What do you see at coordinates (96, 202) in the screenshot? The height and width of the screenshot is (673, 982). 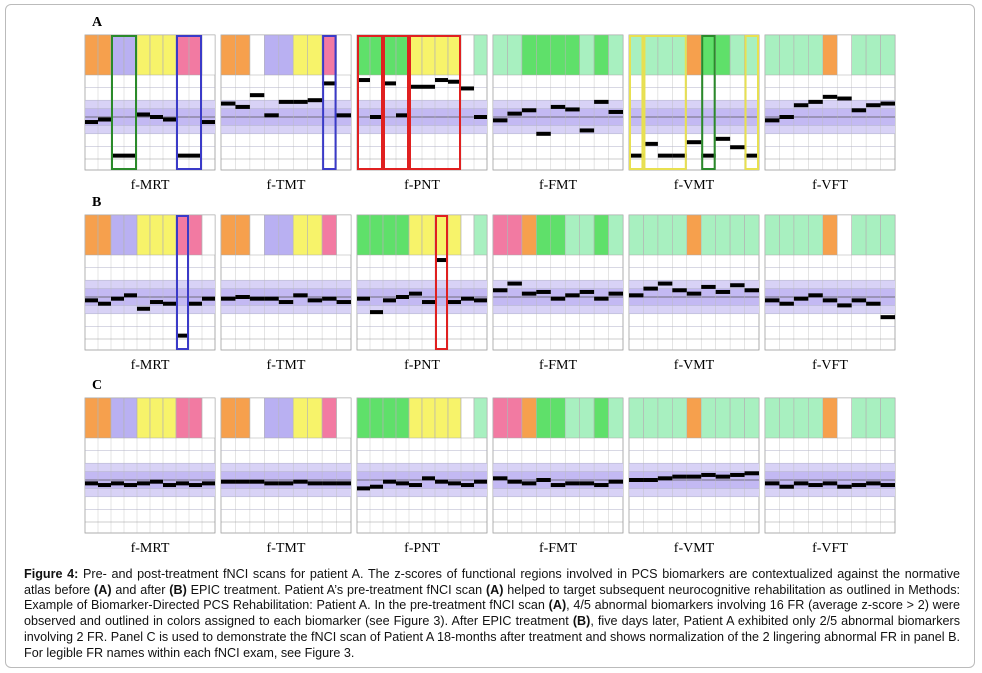 I see `panel-label: B` at bounding box center [96, 202].